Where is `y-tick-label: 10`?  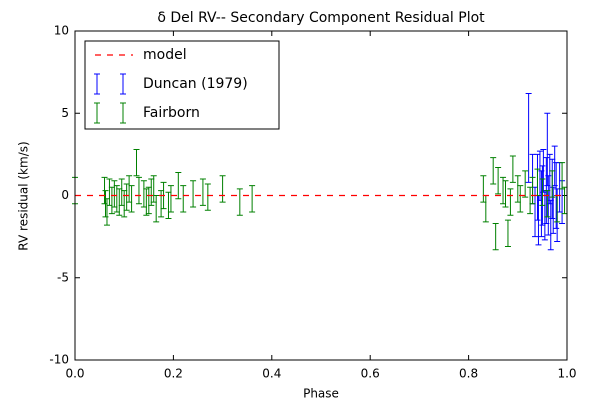 y-tick-label: 10 is located at coordinates (61, 31).